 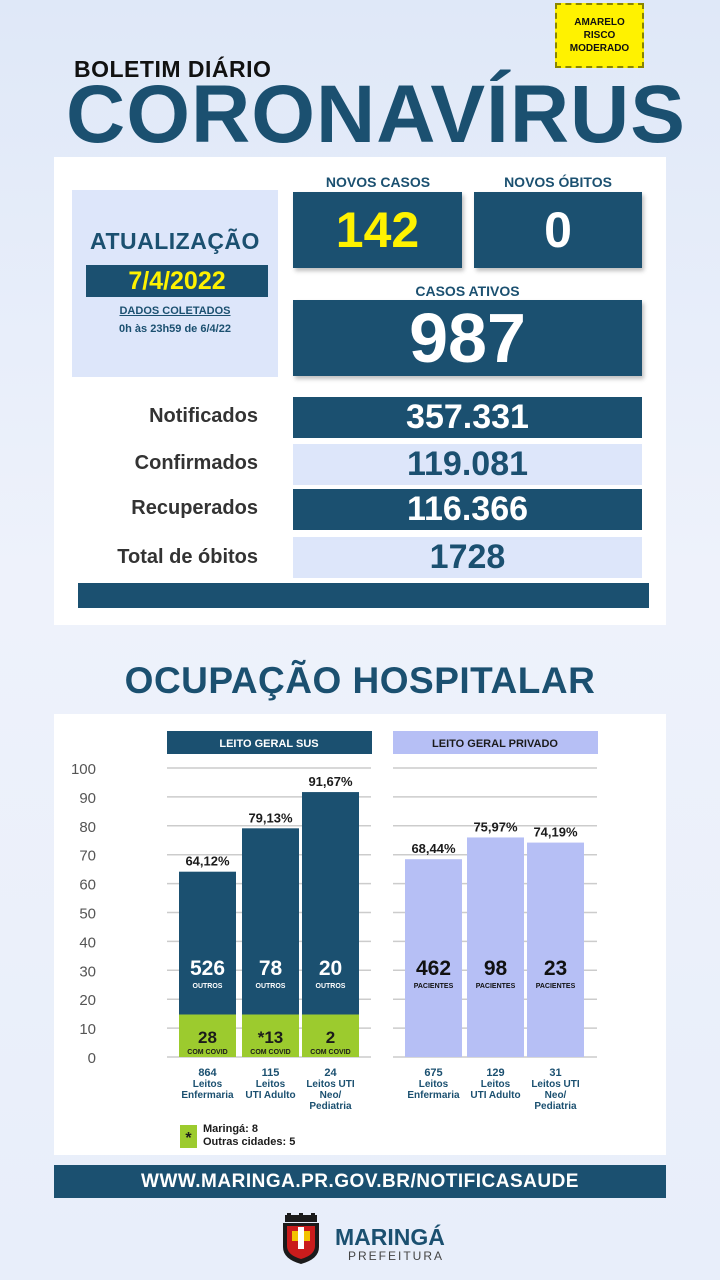 I want to click on notify-url: WWW.MARINGA.PR.GOV.BR/NOTIFICASAUDE, so click(x=360, y=1181).